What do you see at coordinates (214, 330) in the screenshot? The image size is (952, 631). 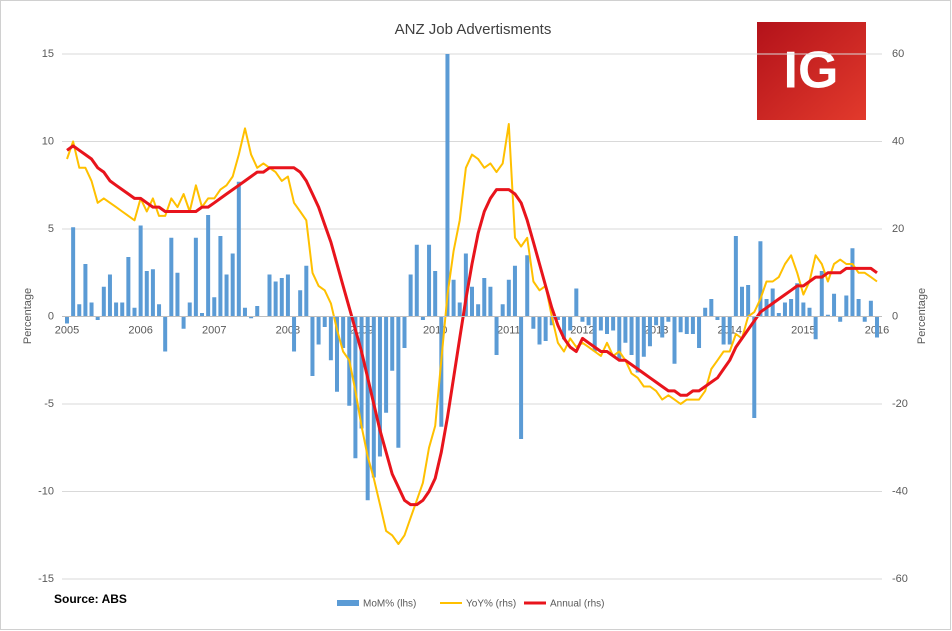 I see `x-tick-label: 2007` at bounding box center [214, 330].